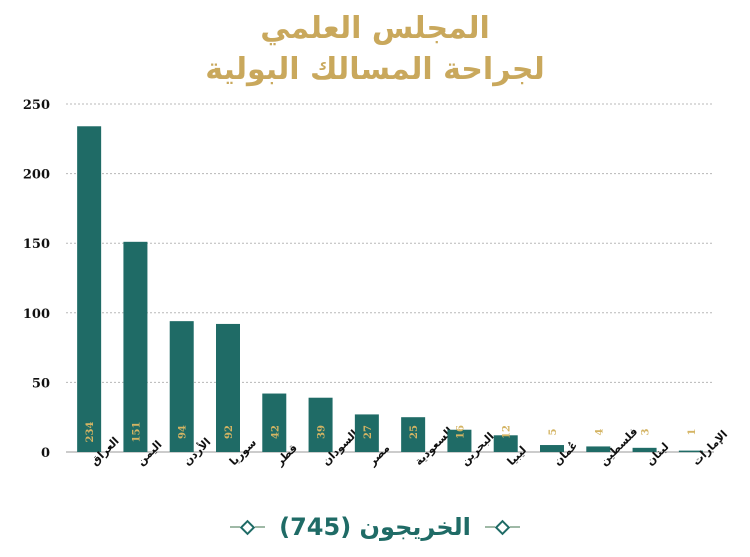 Image resolution: width=750 pixels, height=557 pixels. I want to click on bar-value-label: 151, so click(136, 432).